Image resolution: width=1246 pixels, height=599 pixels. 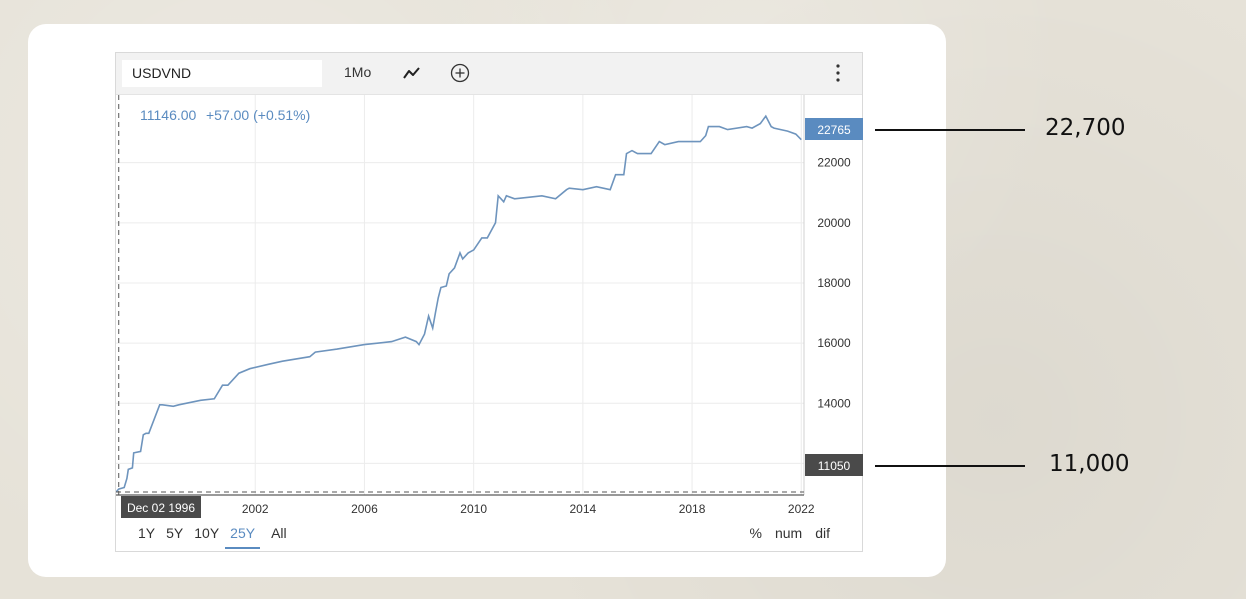 I want to click on y-tick-label: 14000, so click(x=834, y=403).